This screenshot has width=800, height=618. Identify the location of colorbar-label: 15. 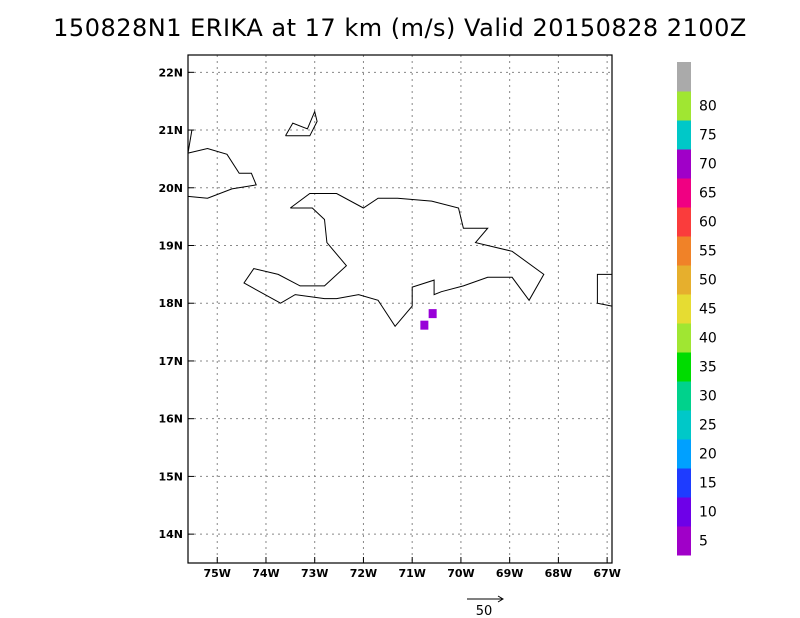
(708, 484).